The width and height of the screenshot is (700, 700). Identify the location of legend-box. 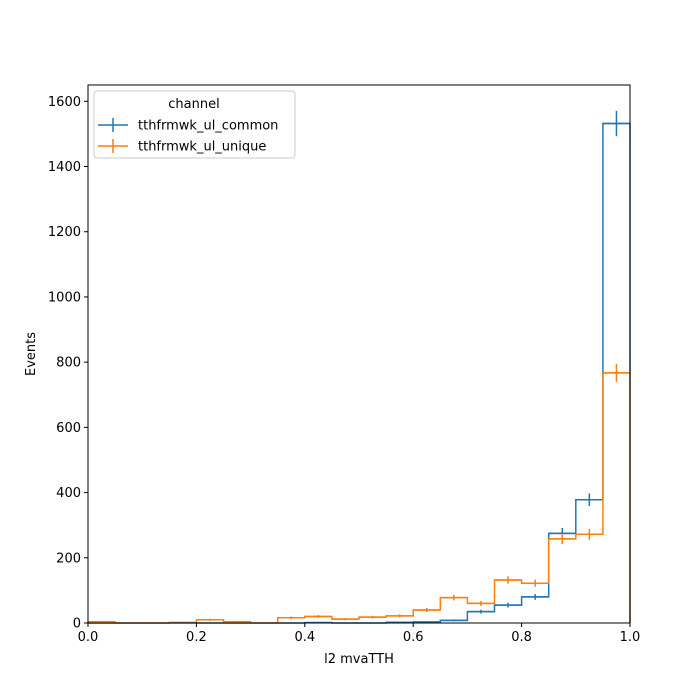
(194, 124).